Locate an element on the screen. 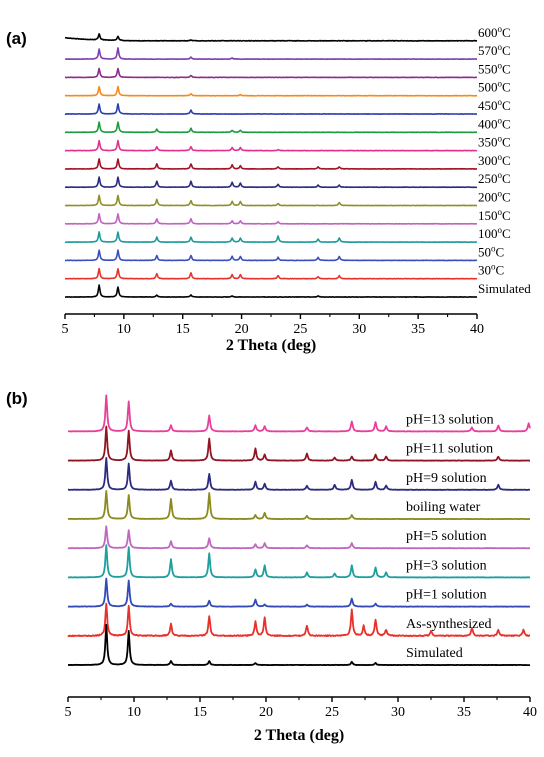 The image size is (544, 757). panel-a-x-axis-title: 2 Theta (deg) is located at coordinates (271, 345).